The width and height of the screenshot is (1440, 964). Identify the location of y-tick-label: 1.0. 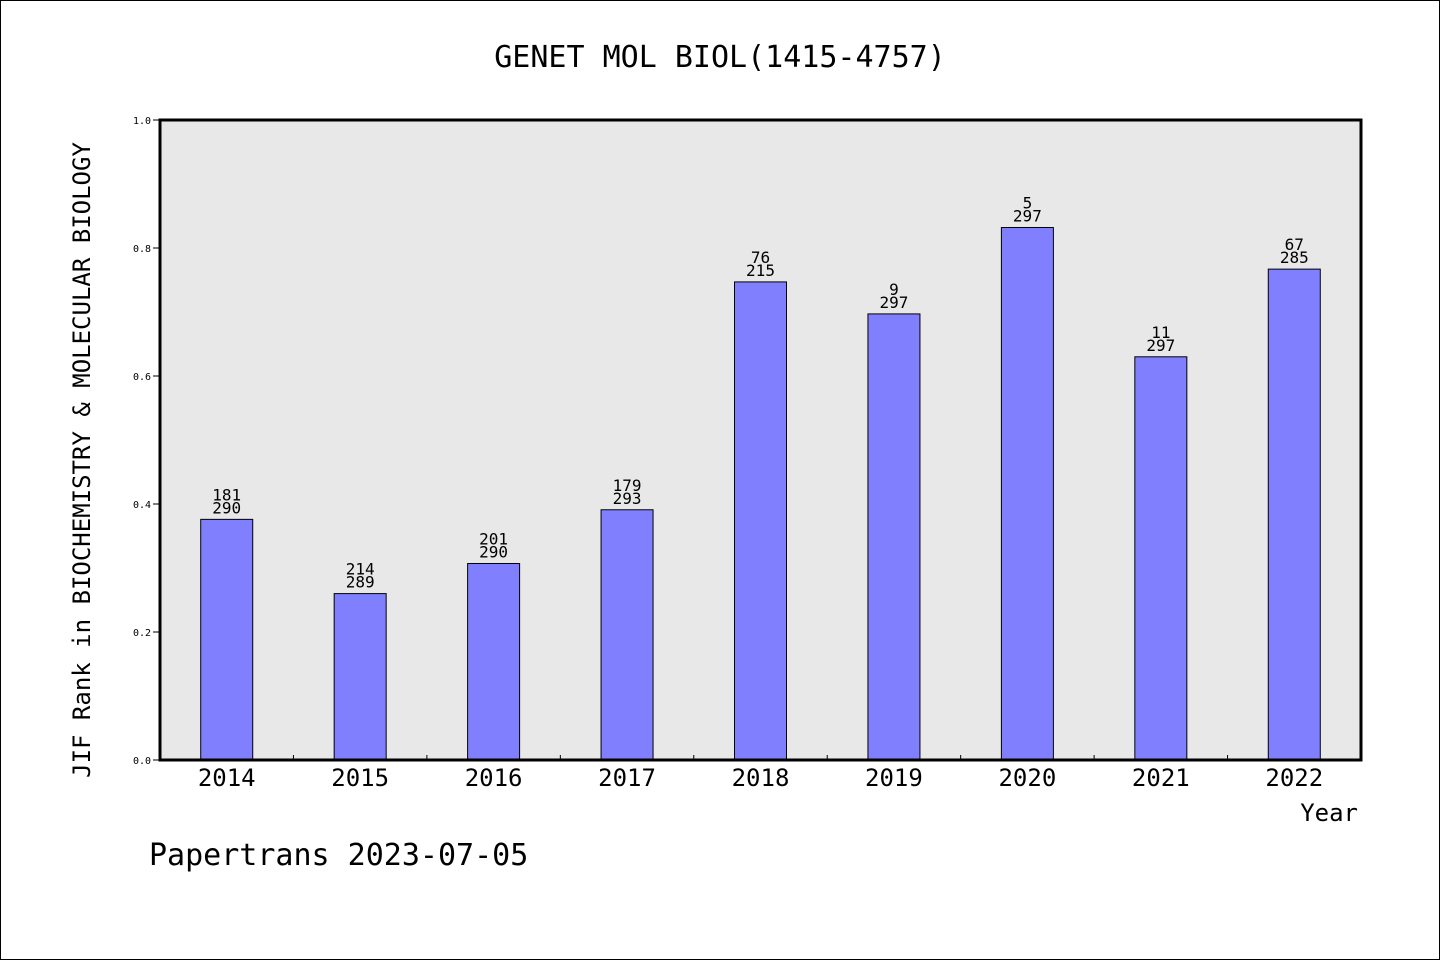
(142, 121).